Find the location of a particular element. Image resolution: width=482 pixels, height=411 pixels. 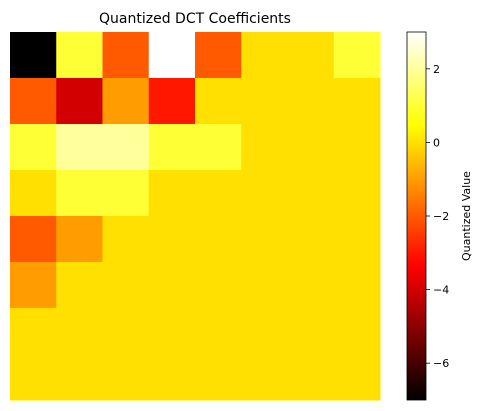

heatmap-cell-r7-c5 is located at coordinates (264, 377).